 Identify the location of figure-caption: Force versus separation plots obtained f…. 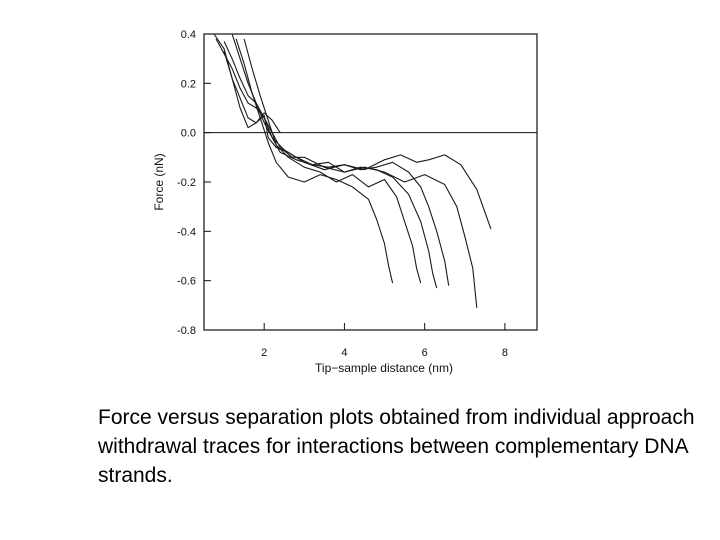
(396, 446).